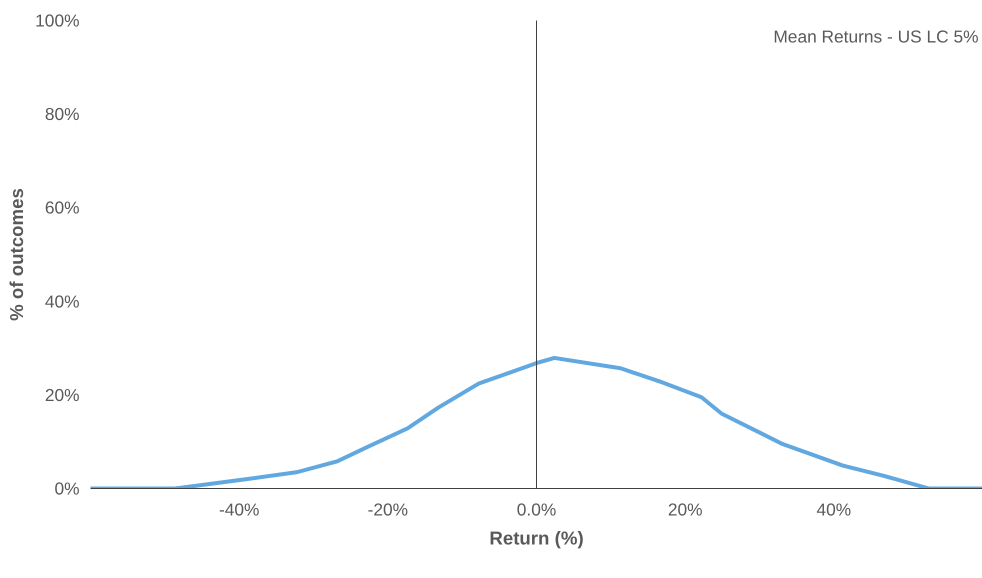 The width and height of the screenshot is (982, 578). I want to click on x-axis-title: Return (%), so click(536, 538).